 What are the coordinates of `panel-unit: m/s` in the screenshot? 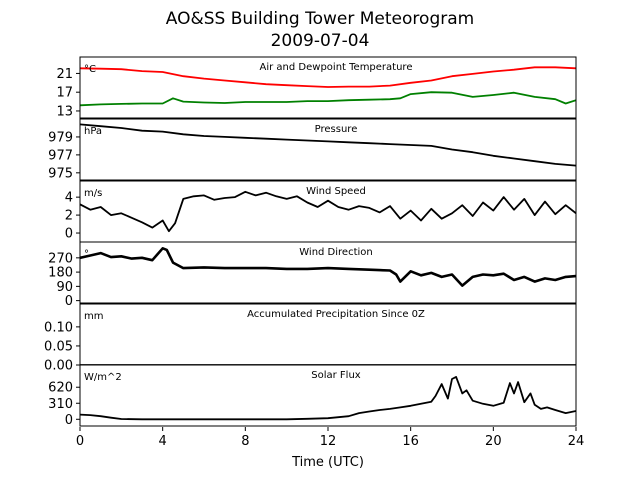 It's located at (93, 193).